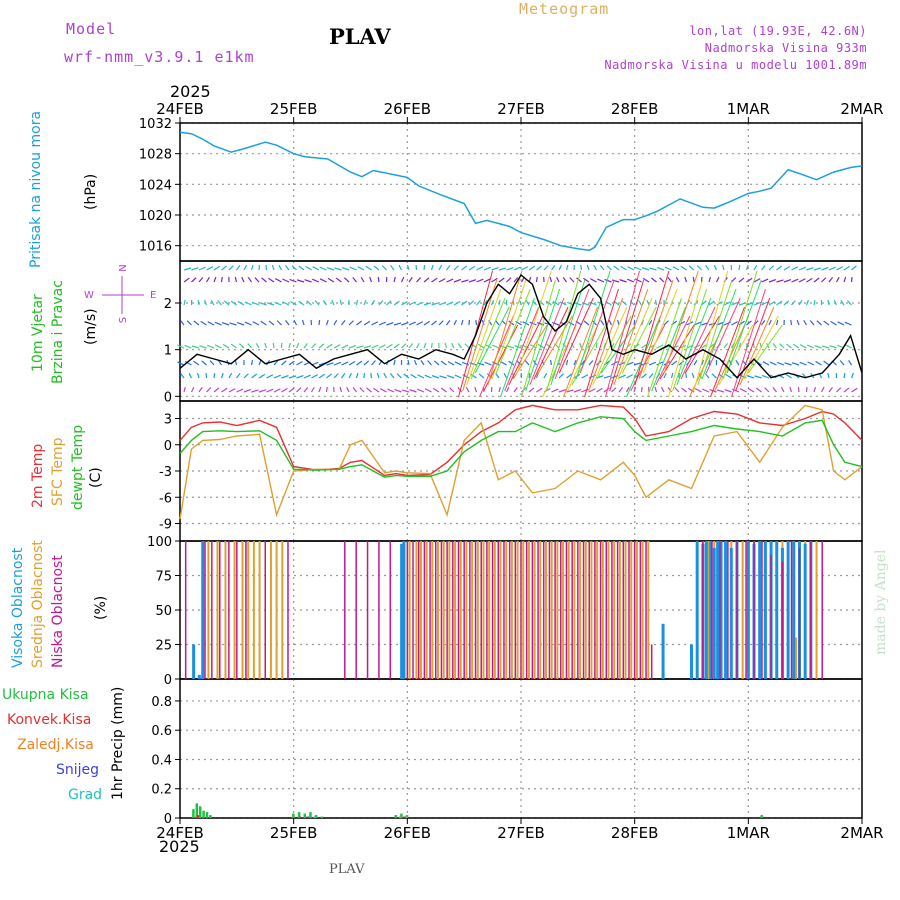 The height and width of the screenshot is (900, 900). Describe the element at coordinates (407, 833) in the screenshot. I see `x-tick-label-bottom: 26FEB` at that location.